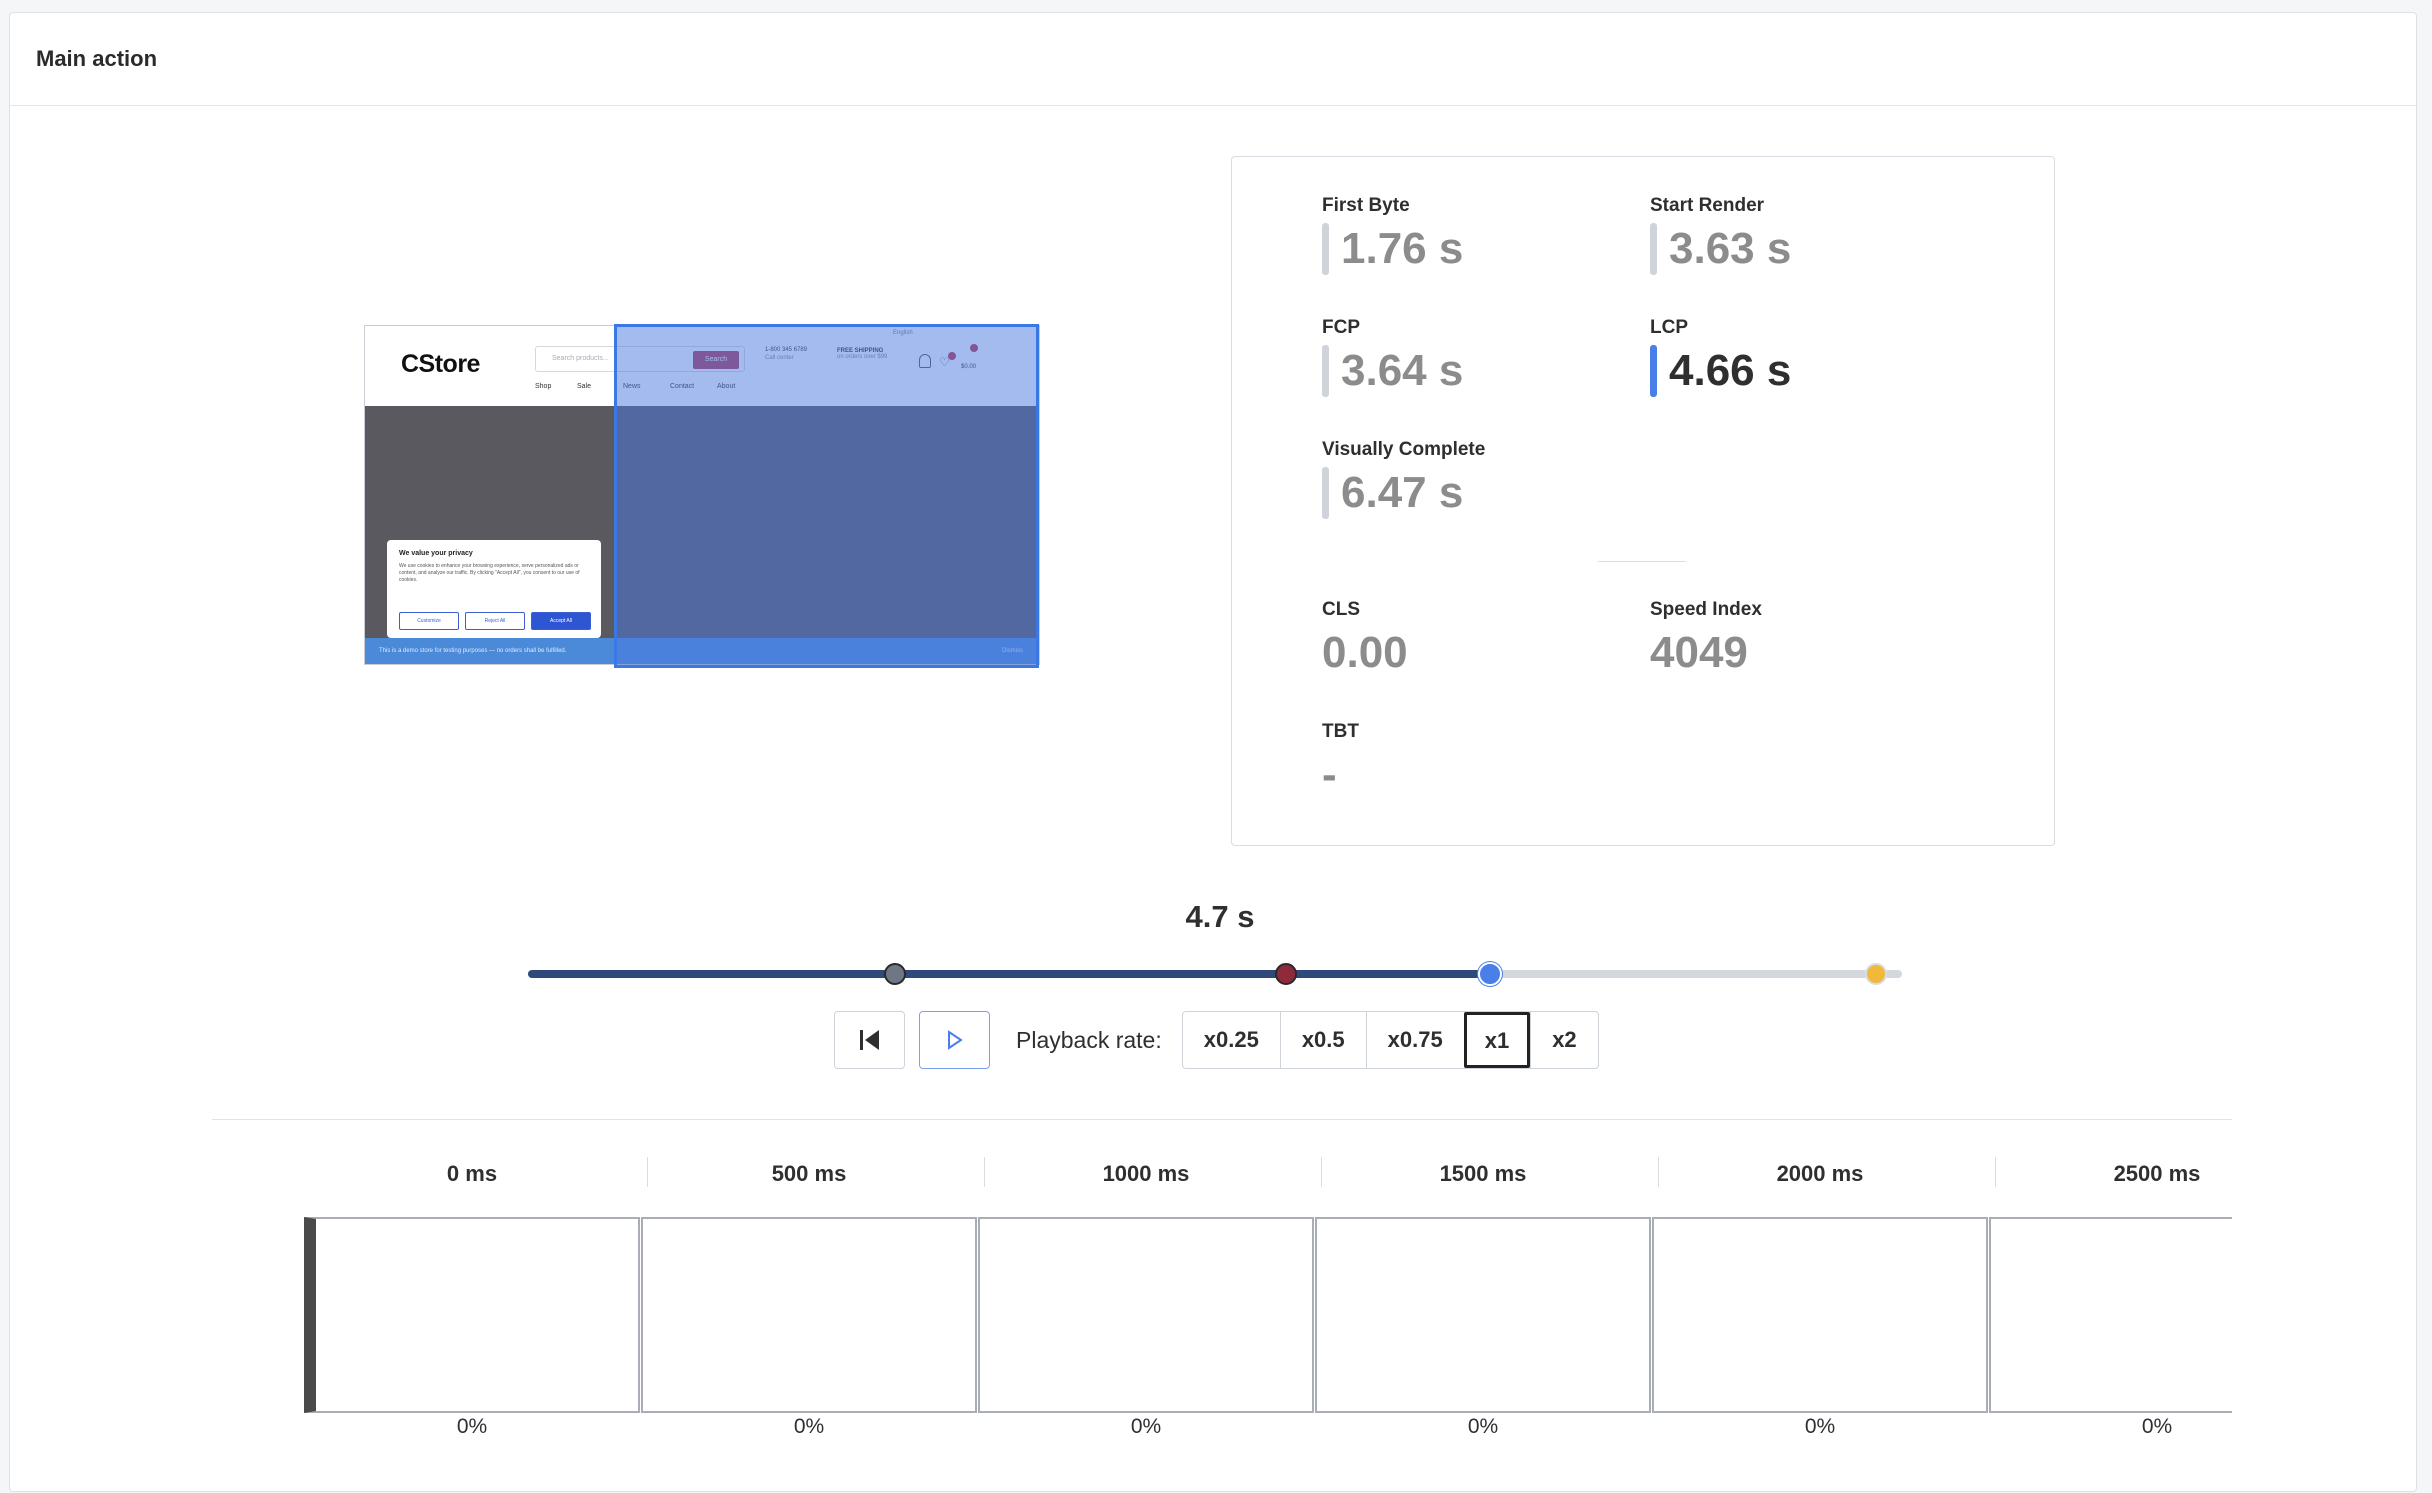  What do you see at coordinates (561, 621) in the screenshot?
I see `cookie-accept-button: Accept All` at bounding box center [561, 621].